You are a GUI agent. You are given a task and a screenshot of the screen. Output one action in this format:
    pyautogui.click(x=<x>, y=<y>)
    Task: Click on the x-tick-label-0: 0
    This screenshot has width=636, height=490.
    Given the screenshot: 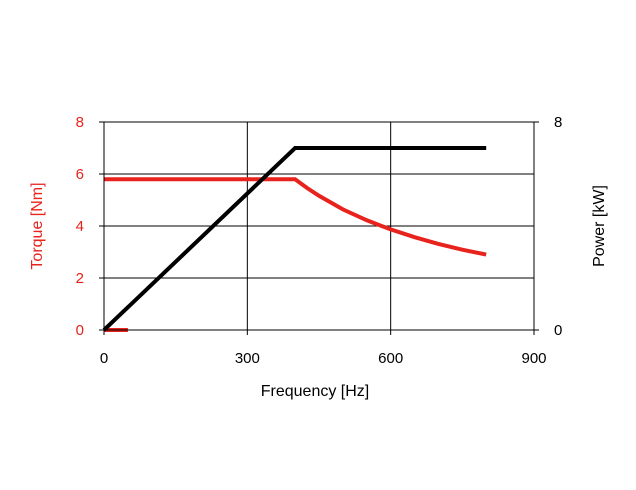 What is the action you would take?
    pyautogui.click(x=104, y=358)
    